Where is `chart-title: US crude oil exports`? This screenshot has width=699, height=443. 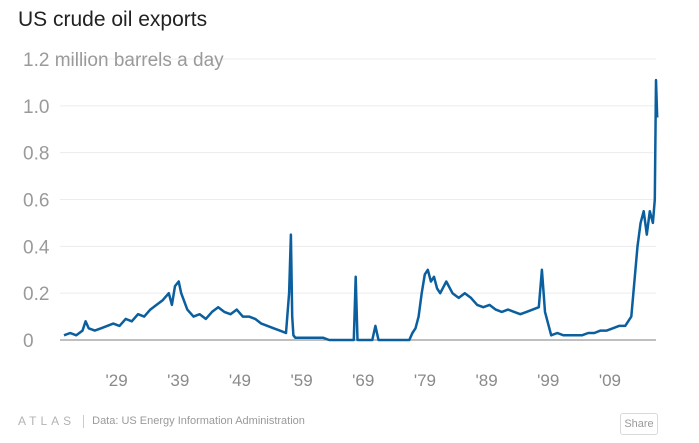
chart-title: US crude oil exports is located at coordinates (113, 19).